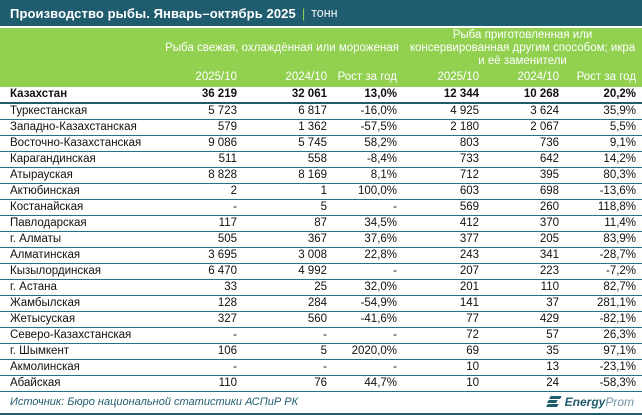 This screenshot has height=415, width=642. Describe the element at coordinates (282, 48) in the screenshot. I see `column-group-fresh-fish: Рыба свежая, охлаждённая или мороженая` at that location.